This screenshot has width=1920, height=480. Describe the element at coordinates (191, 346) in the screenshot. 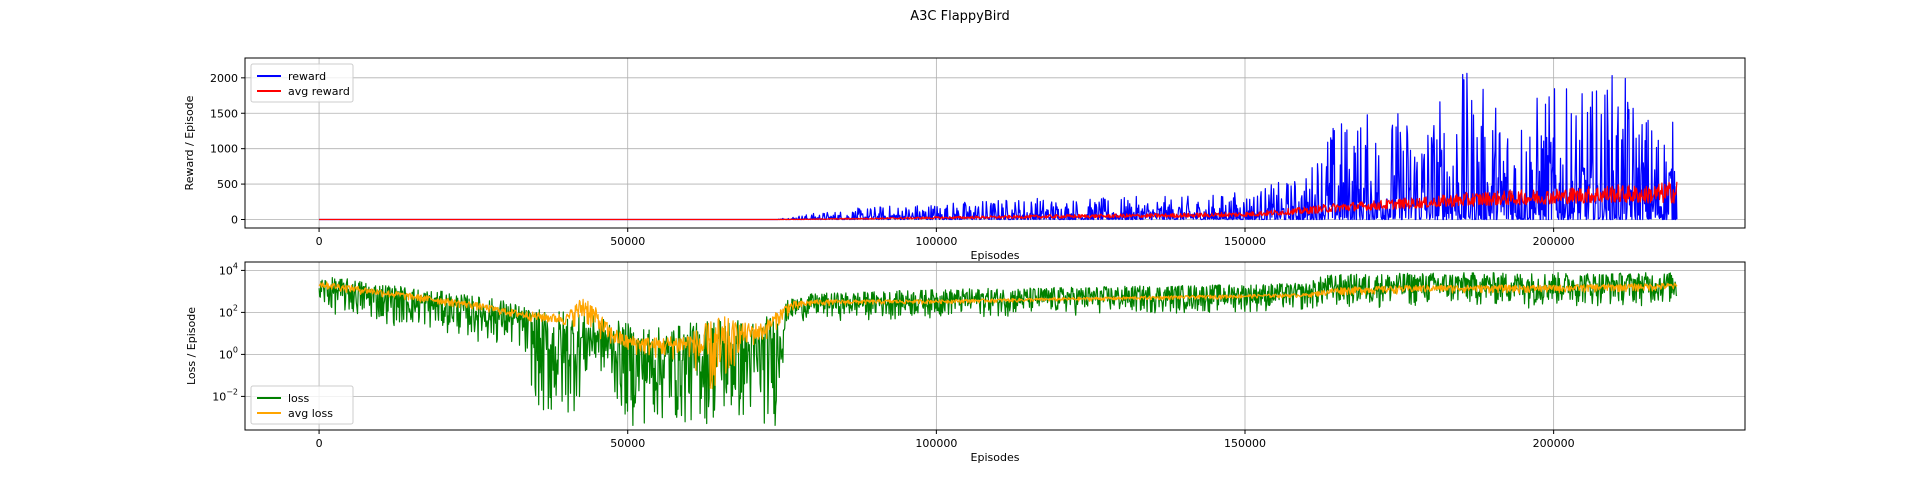

I see `loss-y-axis-label: Loss / Episode` at that location.